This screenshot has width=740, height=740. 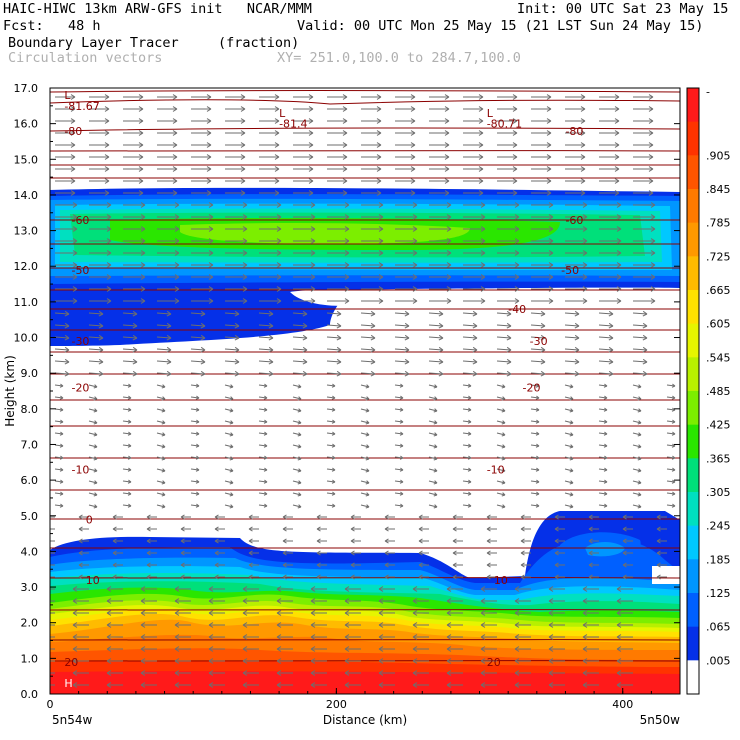 I want to click on low-marker: L, so click(x=67, y=95).